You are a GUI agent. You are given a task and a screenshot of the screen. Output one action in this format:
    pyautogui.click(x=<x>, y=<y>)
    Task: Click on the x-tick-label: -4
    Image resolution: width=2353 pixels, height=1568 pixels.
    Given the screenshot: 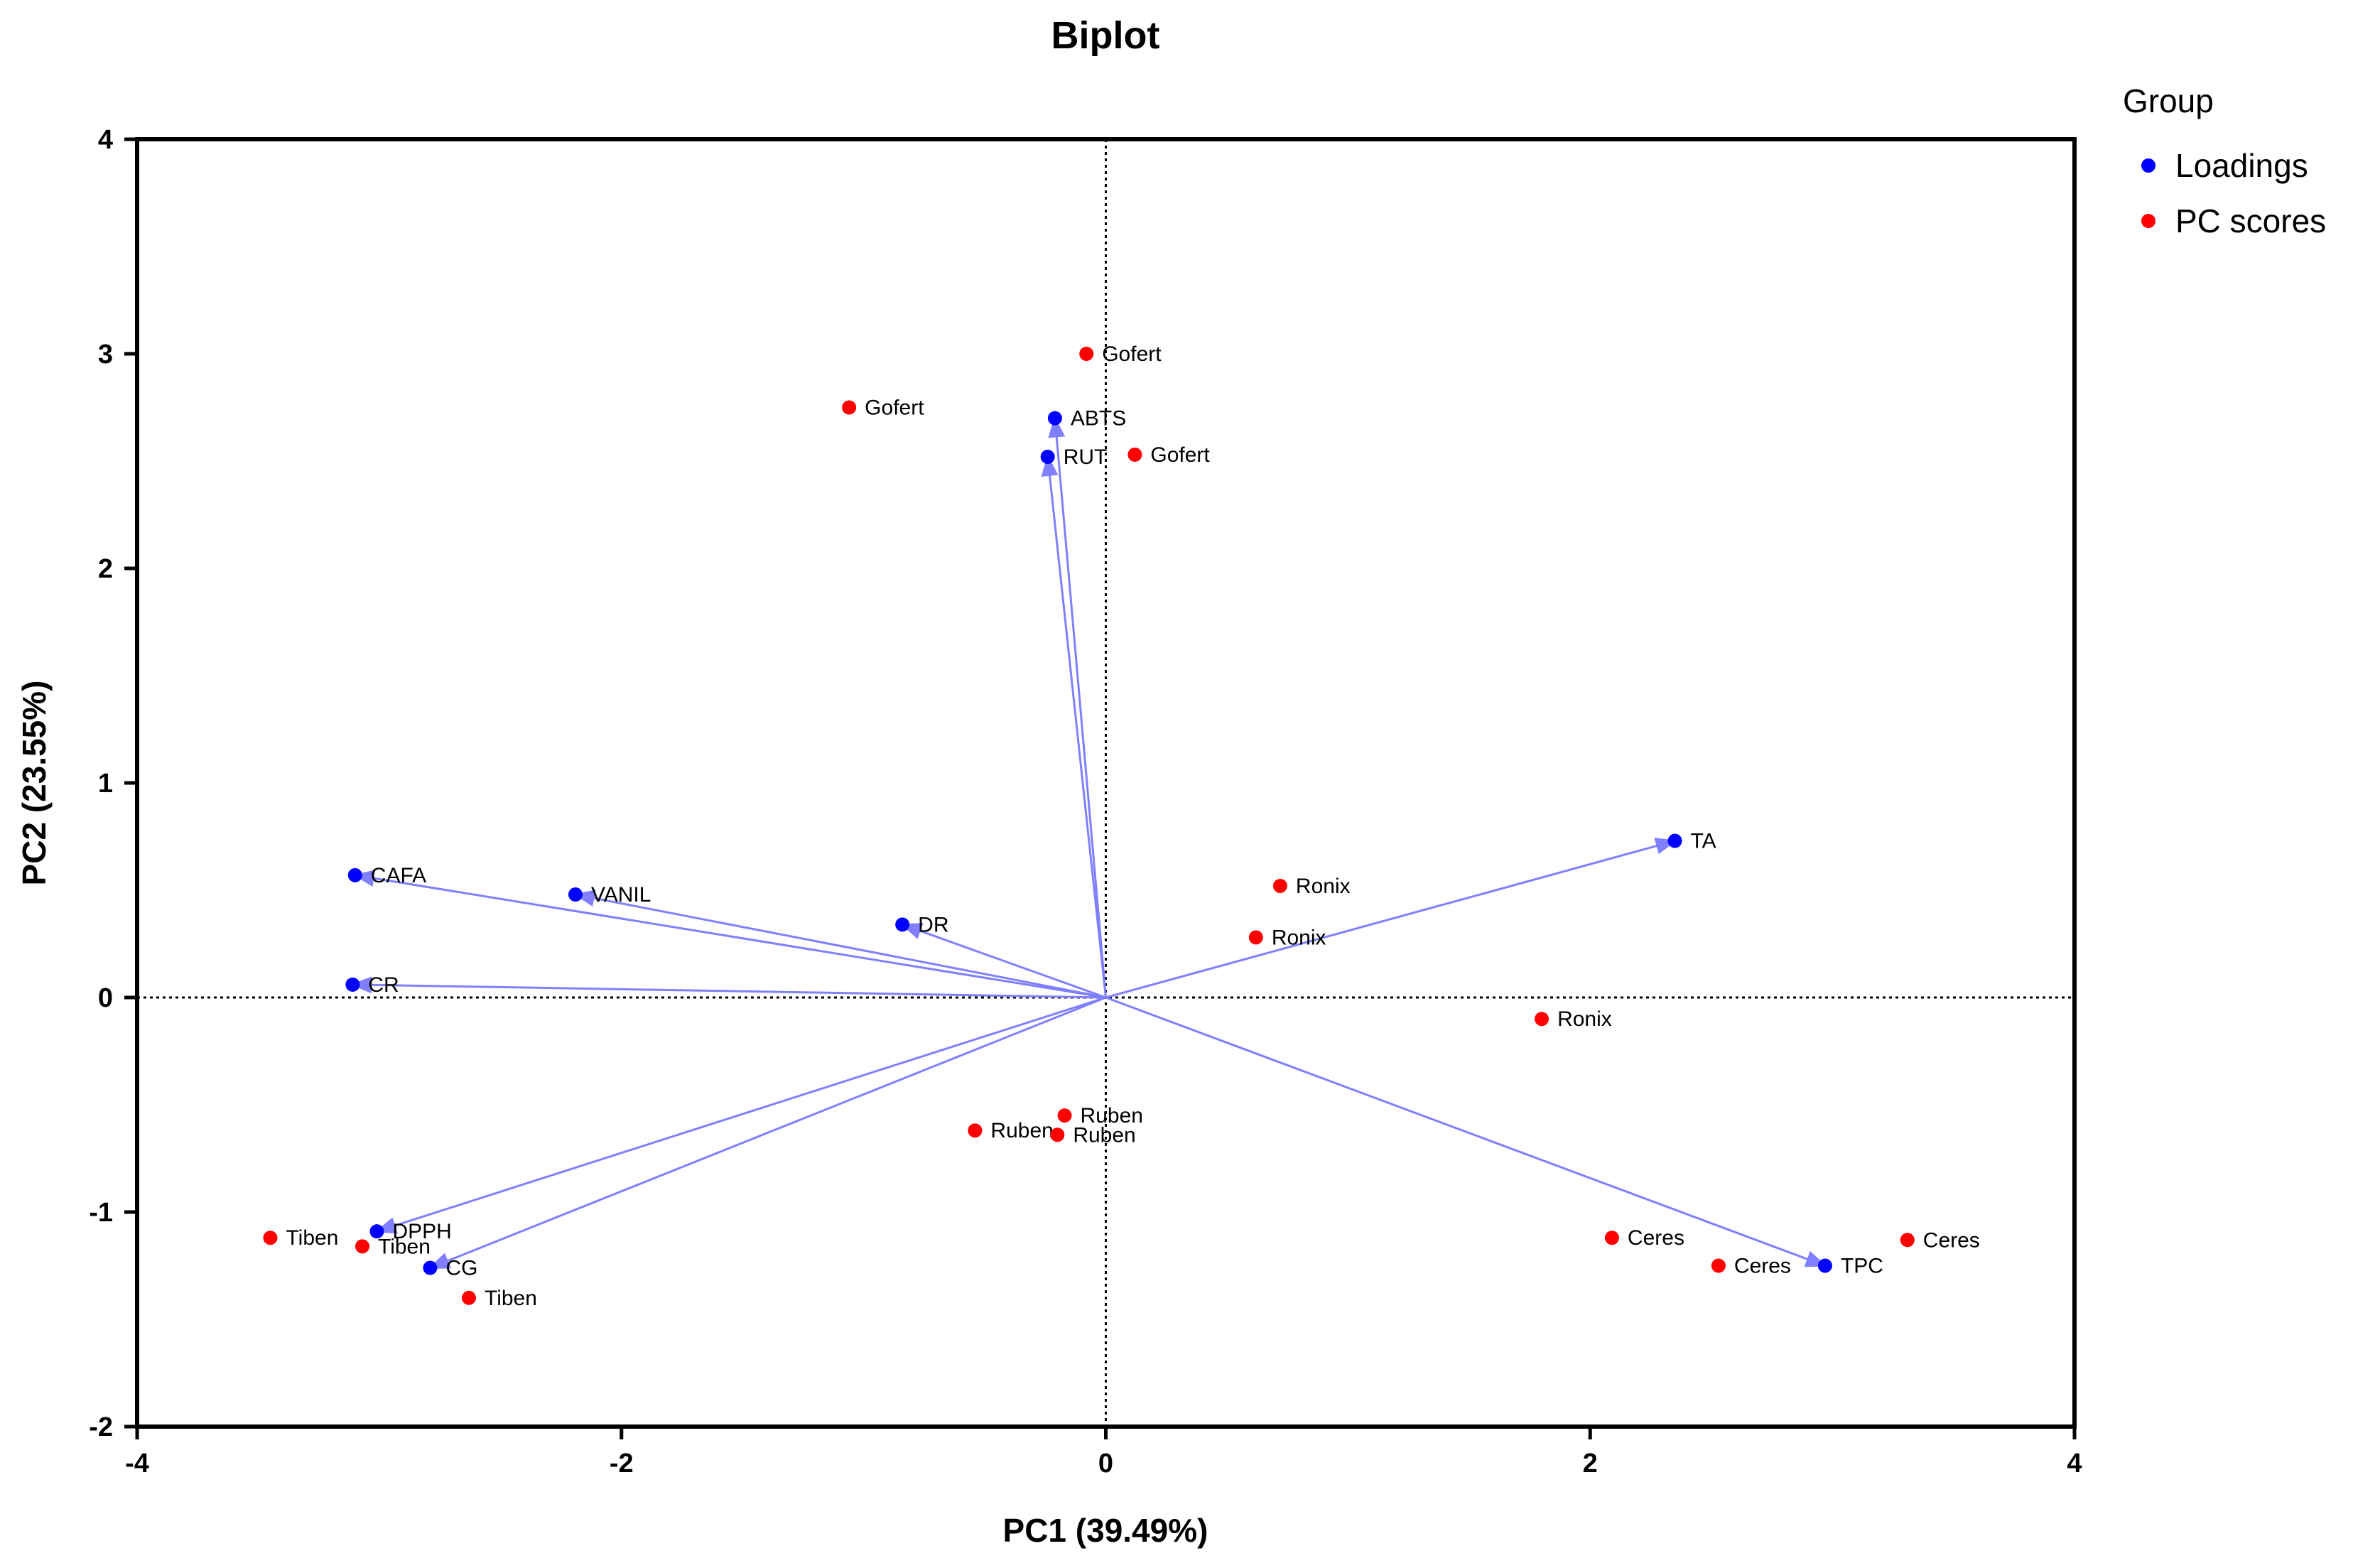 What is the action you would take?
    pyautogui.click(x=137, y=1463)
    